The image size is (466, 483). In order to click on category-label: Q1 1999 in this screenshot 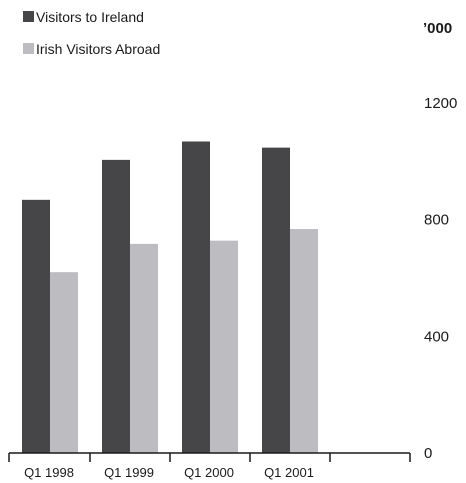, I will do `click(129, 472)`.